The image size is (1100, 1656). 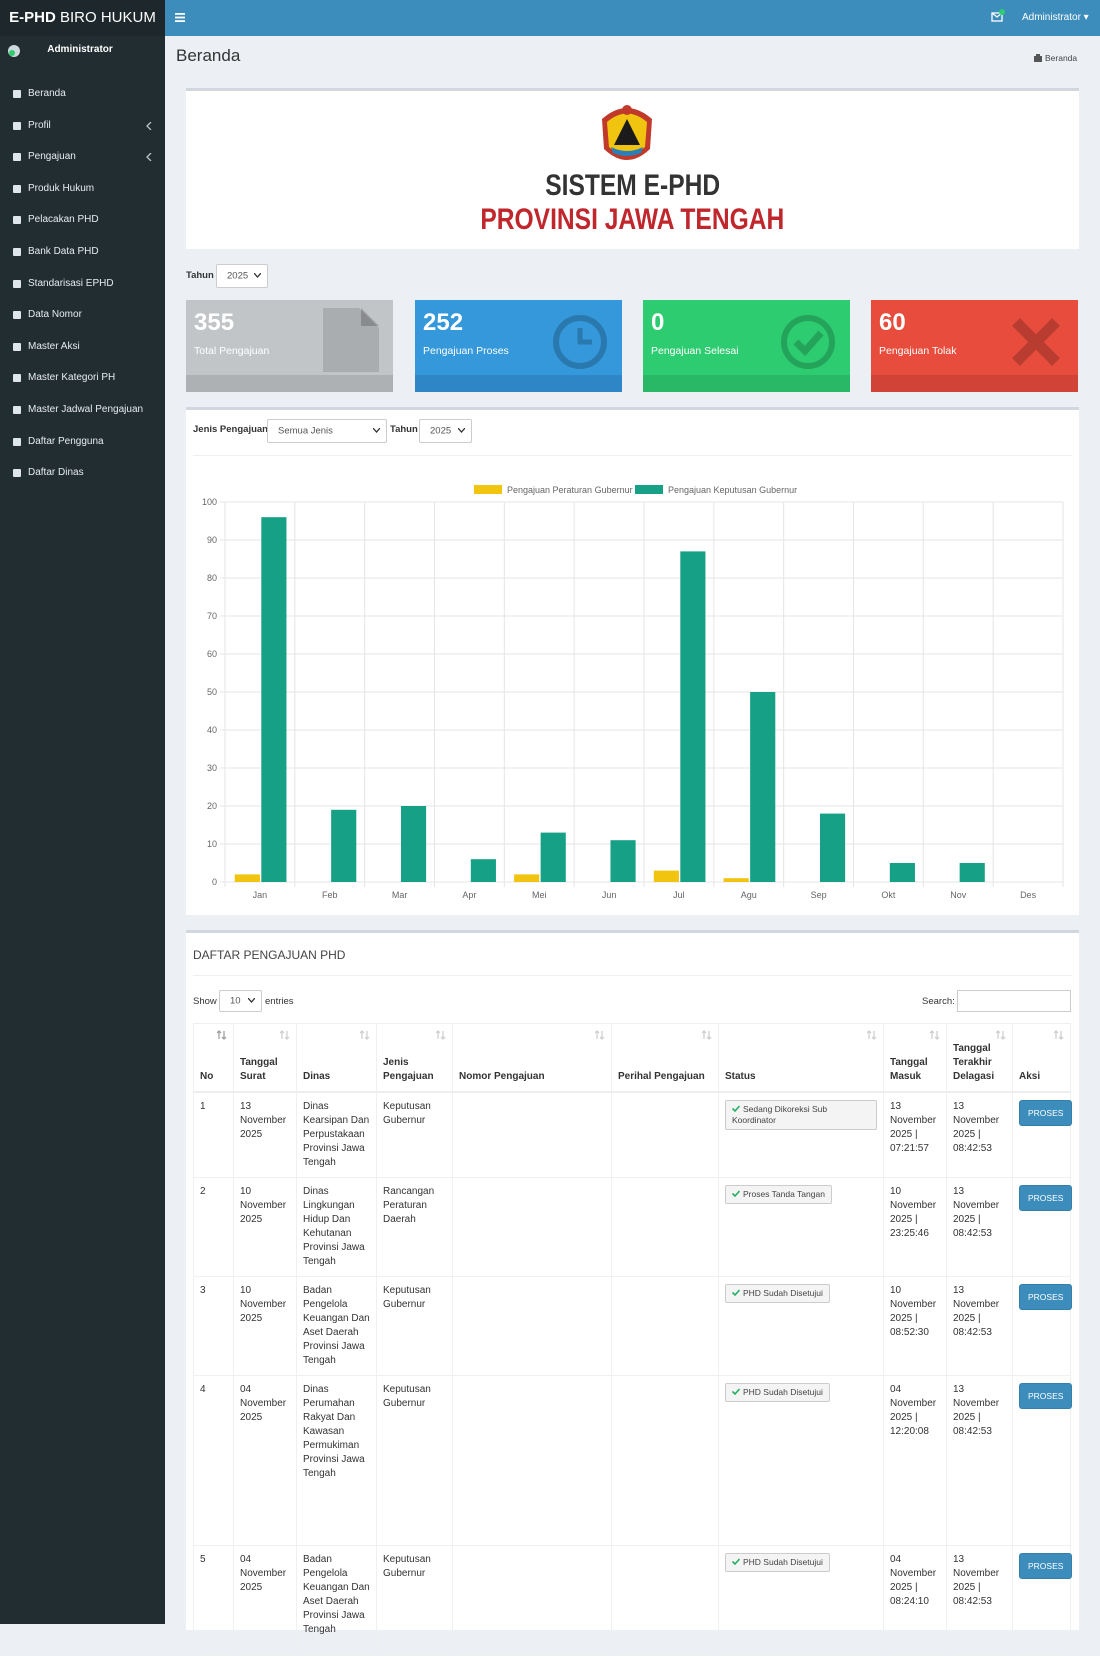 What do you see at coordinates (55, 315) in the screenshot?
I see `menu-label: Data Nomor` at bounding box center [55, 315].